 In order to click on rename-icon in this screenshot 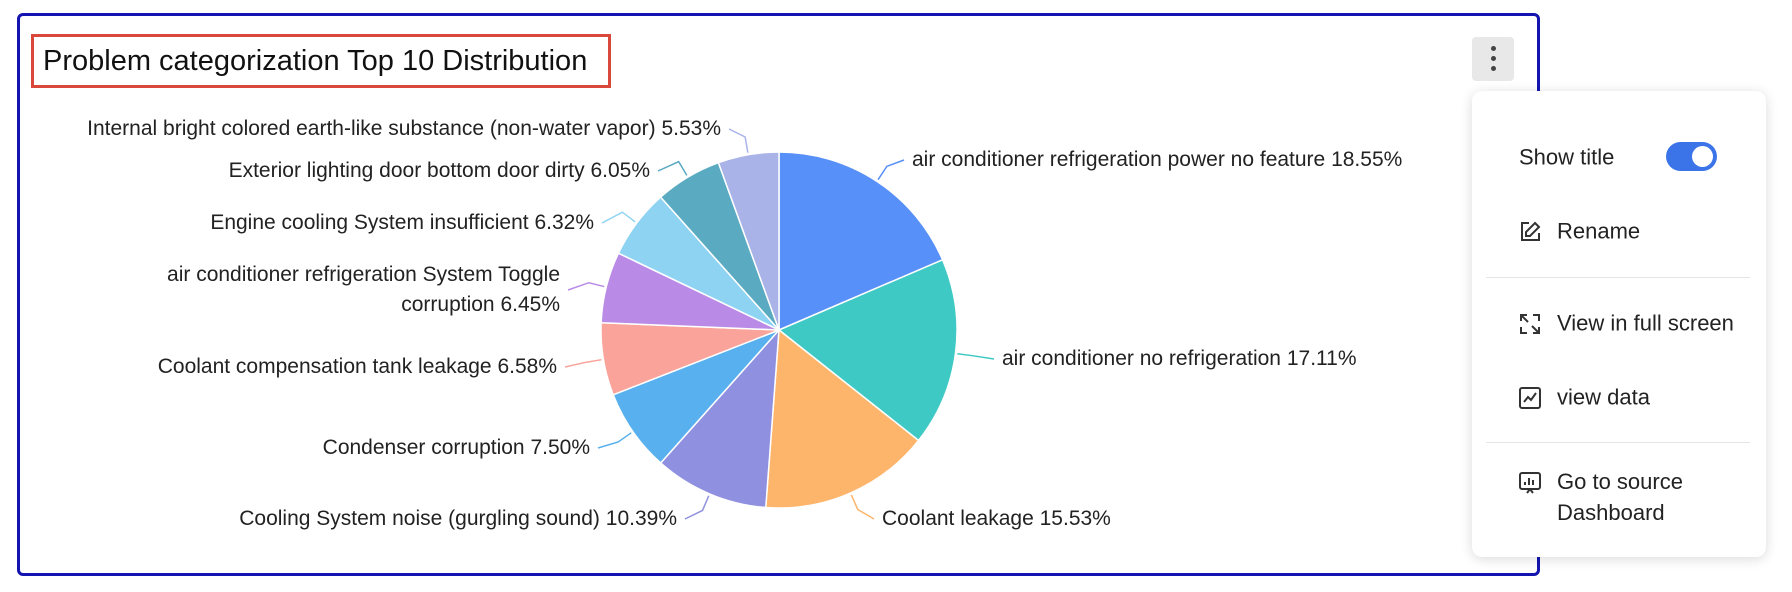, I will do `click(1531, 231)`.